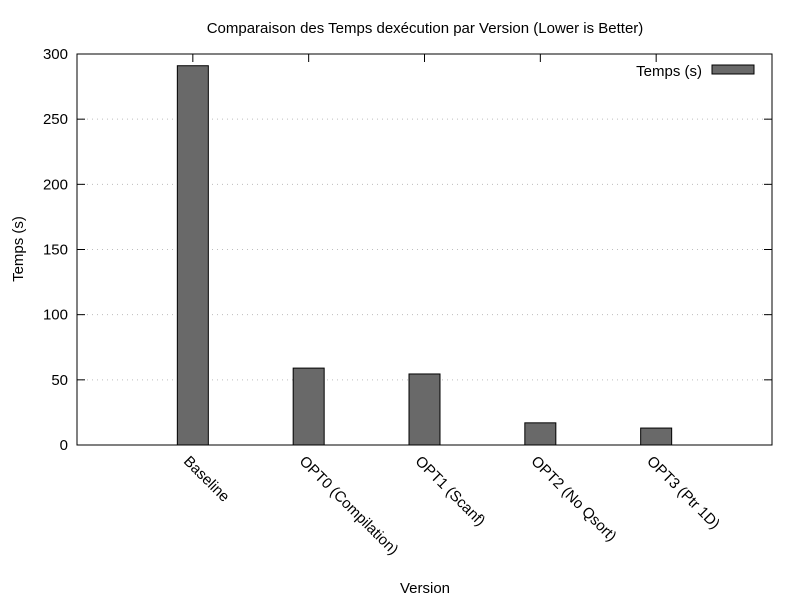 Image resolution: width=800 pixels, height=600 pixels. I want to click on y-tick-label: 150, so click(55, 250).